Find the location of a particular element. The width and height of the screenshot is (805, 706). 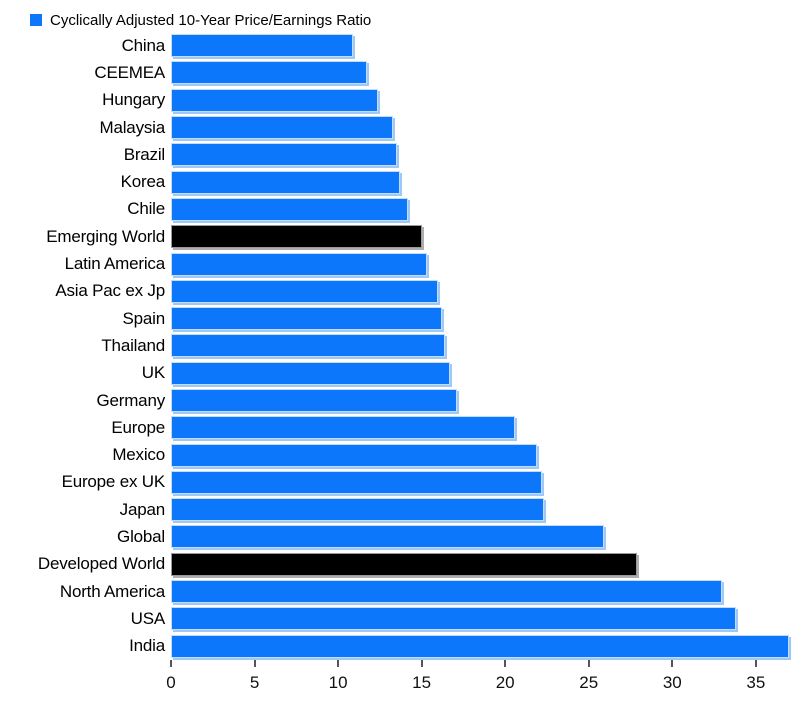

category-label: Europe ex UK is located at coordinates (113, 482).